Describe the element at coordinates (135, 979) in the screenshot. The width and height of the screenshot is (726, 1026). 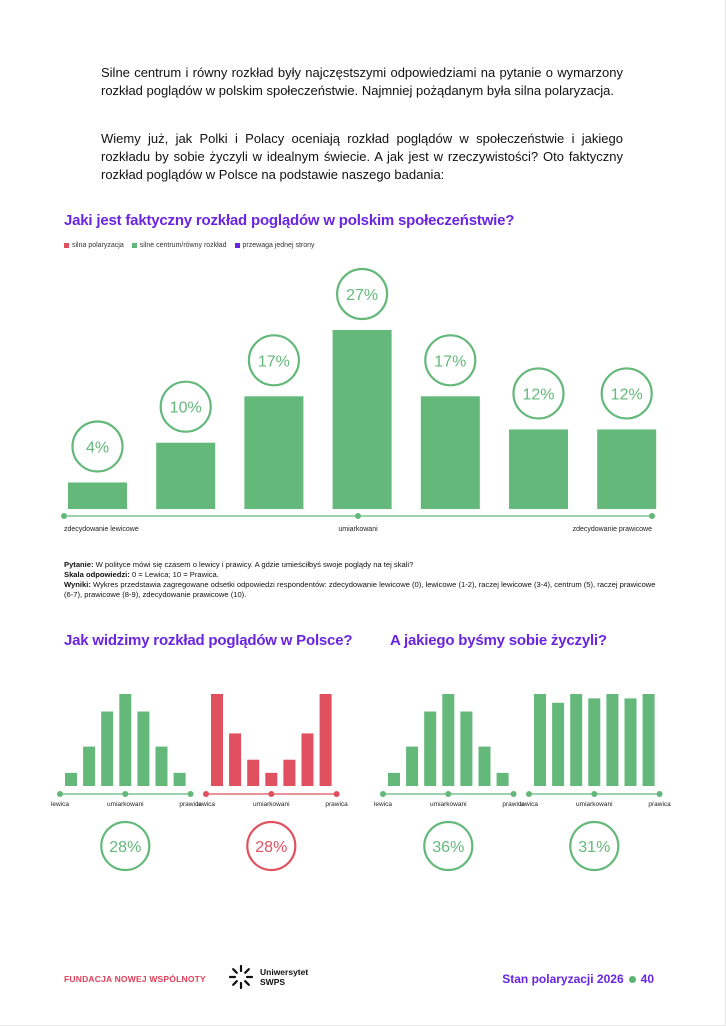
I see `foundation-logo-text: FUNDACJA NOWEJ WSPÓLNOTY` at that location.